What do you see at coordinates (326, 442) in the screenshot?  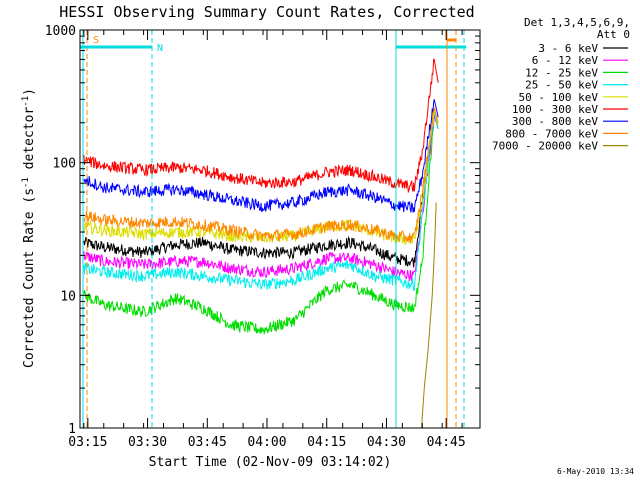 I see `x-tick-label-4: 04:15` at bounding box center [326, 442].